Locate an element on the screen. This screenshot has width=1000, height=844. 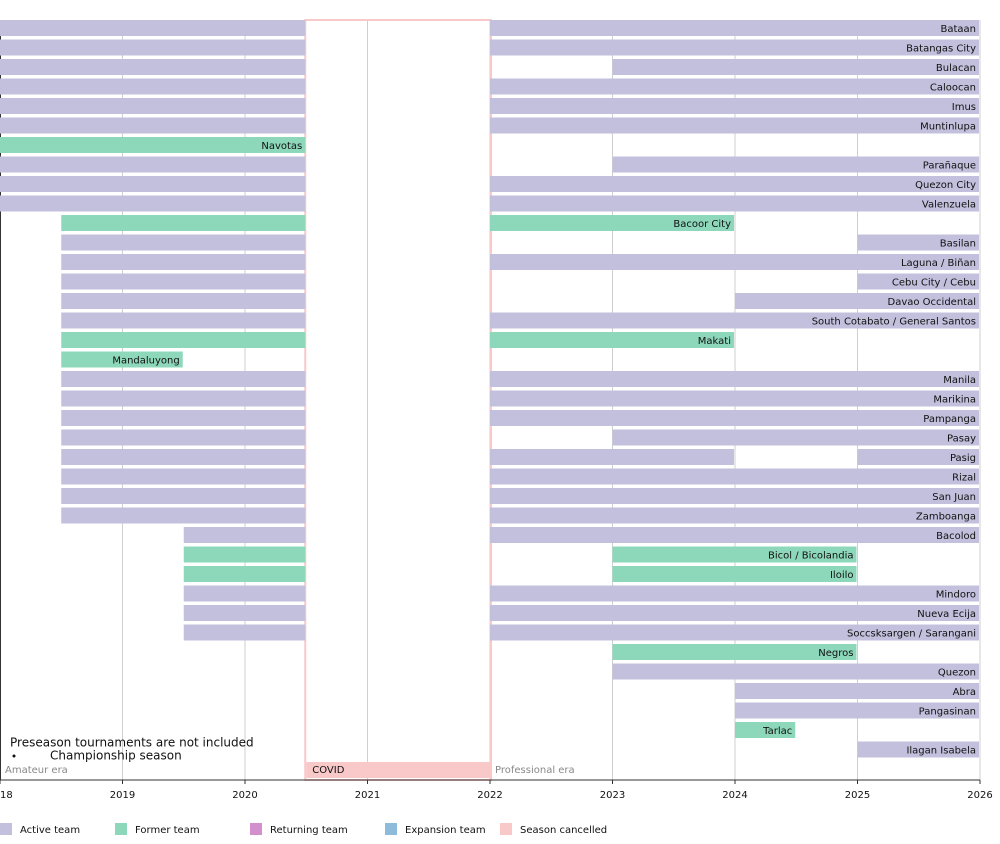
legend-label: Active team is located at coordinates (50, 830).